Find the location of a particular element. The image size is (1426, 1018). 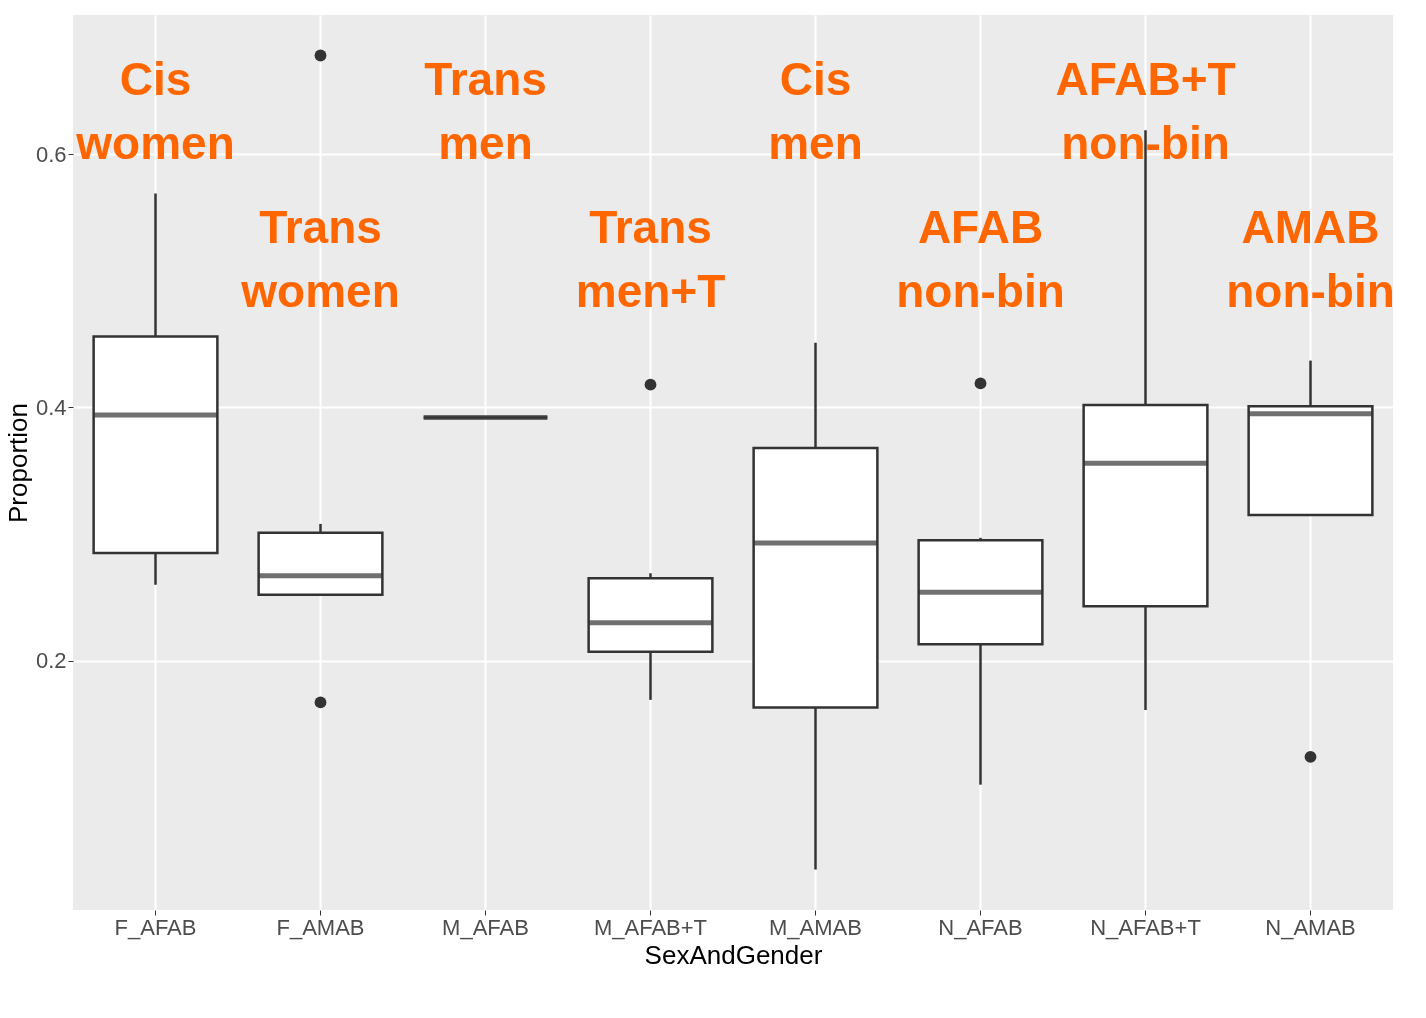

x-tick-label: M_AMAB is located at coordinates (815, 927).